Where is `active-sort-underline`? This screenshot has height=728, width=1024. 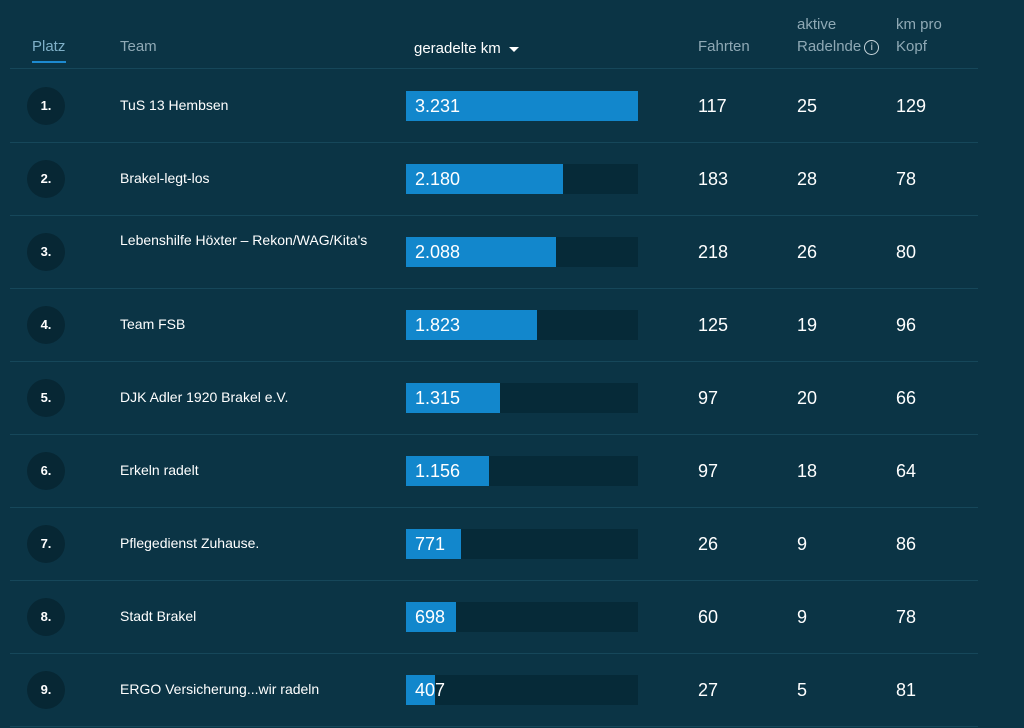 active-sort-underline is located at coordinates (49, 62).